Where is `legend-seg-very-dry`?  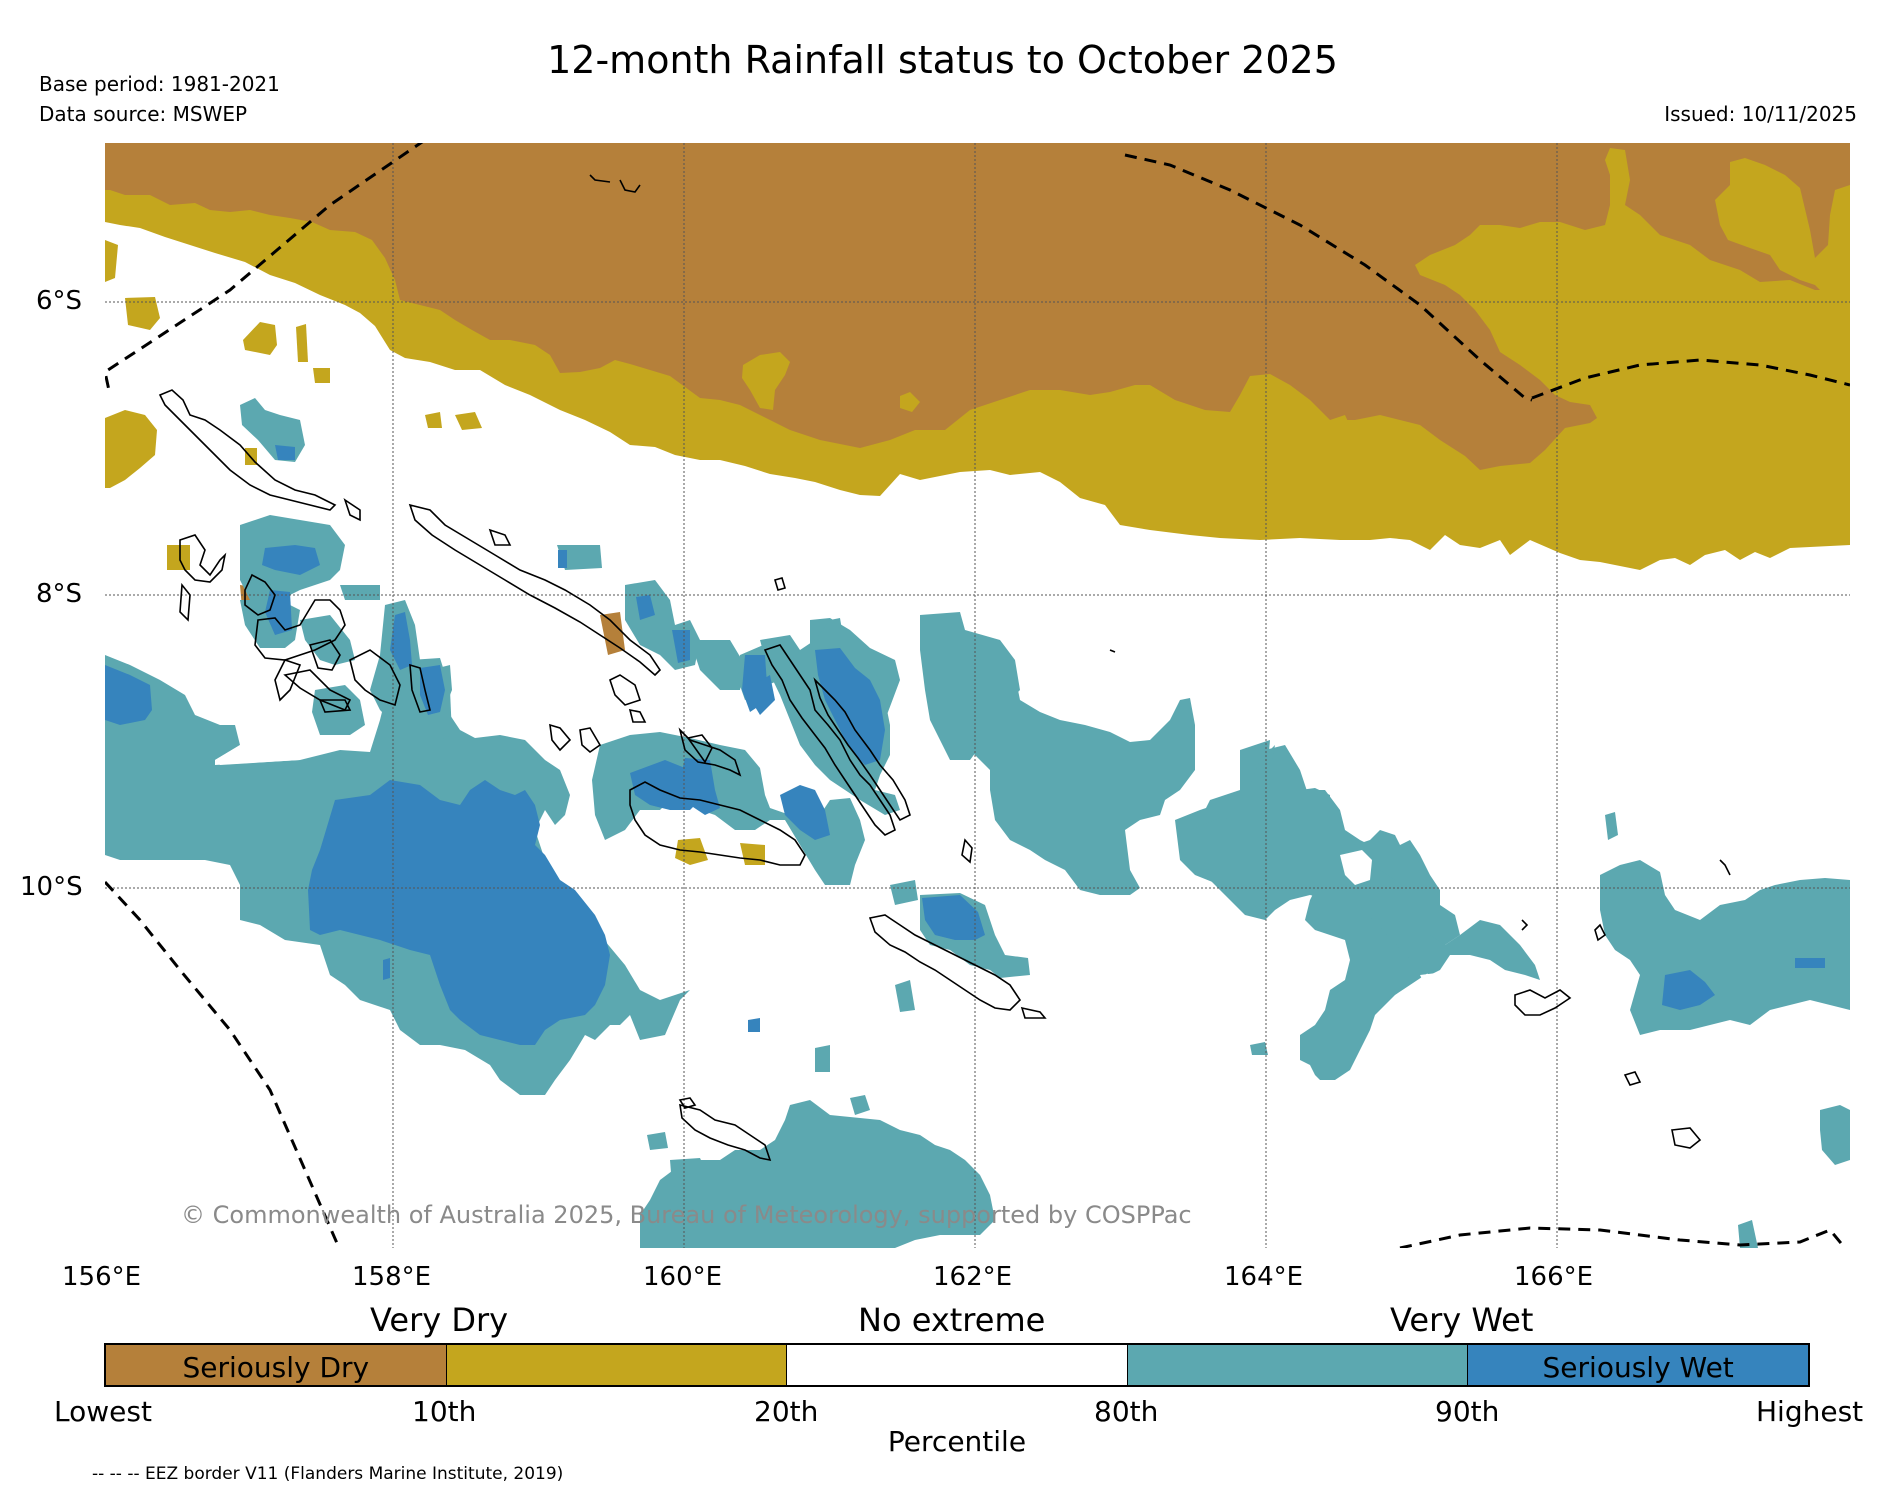
legend-seg-very-dry is located at coordinates (617, 1365).